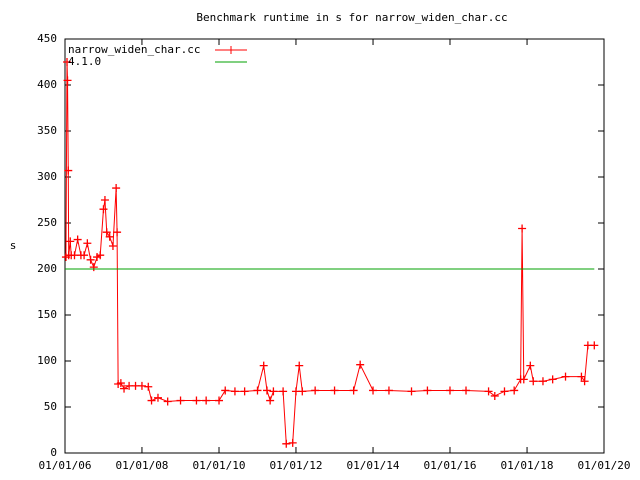 This screenshot has width=640, height=480. What do you see at coordinates (84, 61) in the screenshot?
I see `legend-label: 4.1.0` at bounding box center [84, 61].